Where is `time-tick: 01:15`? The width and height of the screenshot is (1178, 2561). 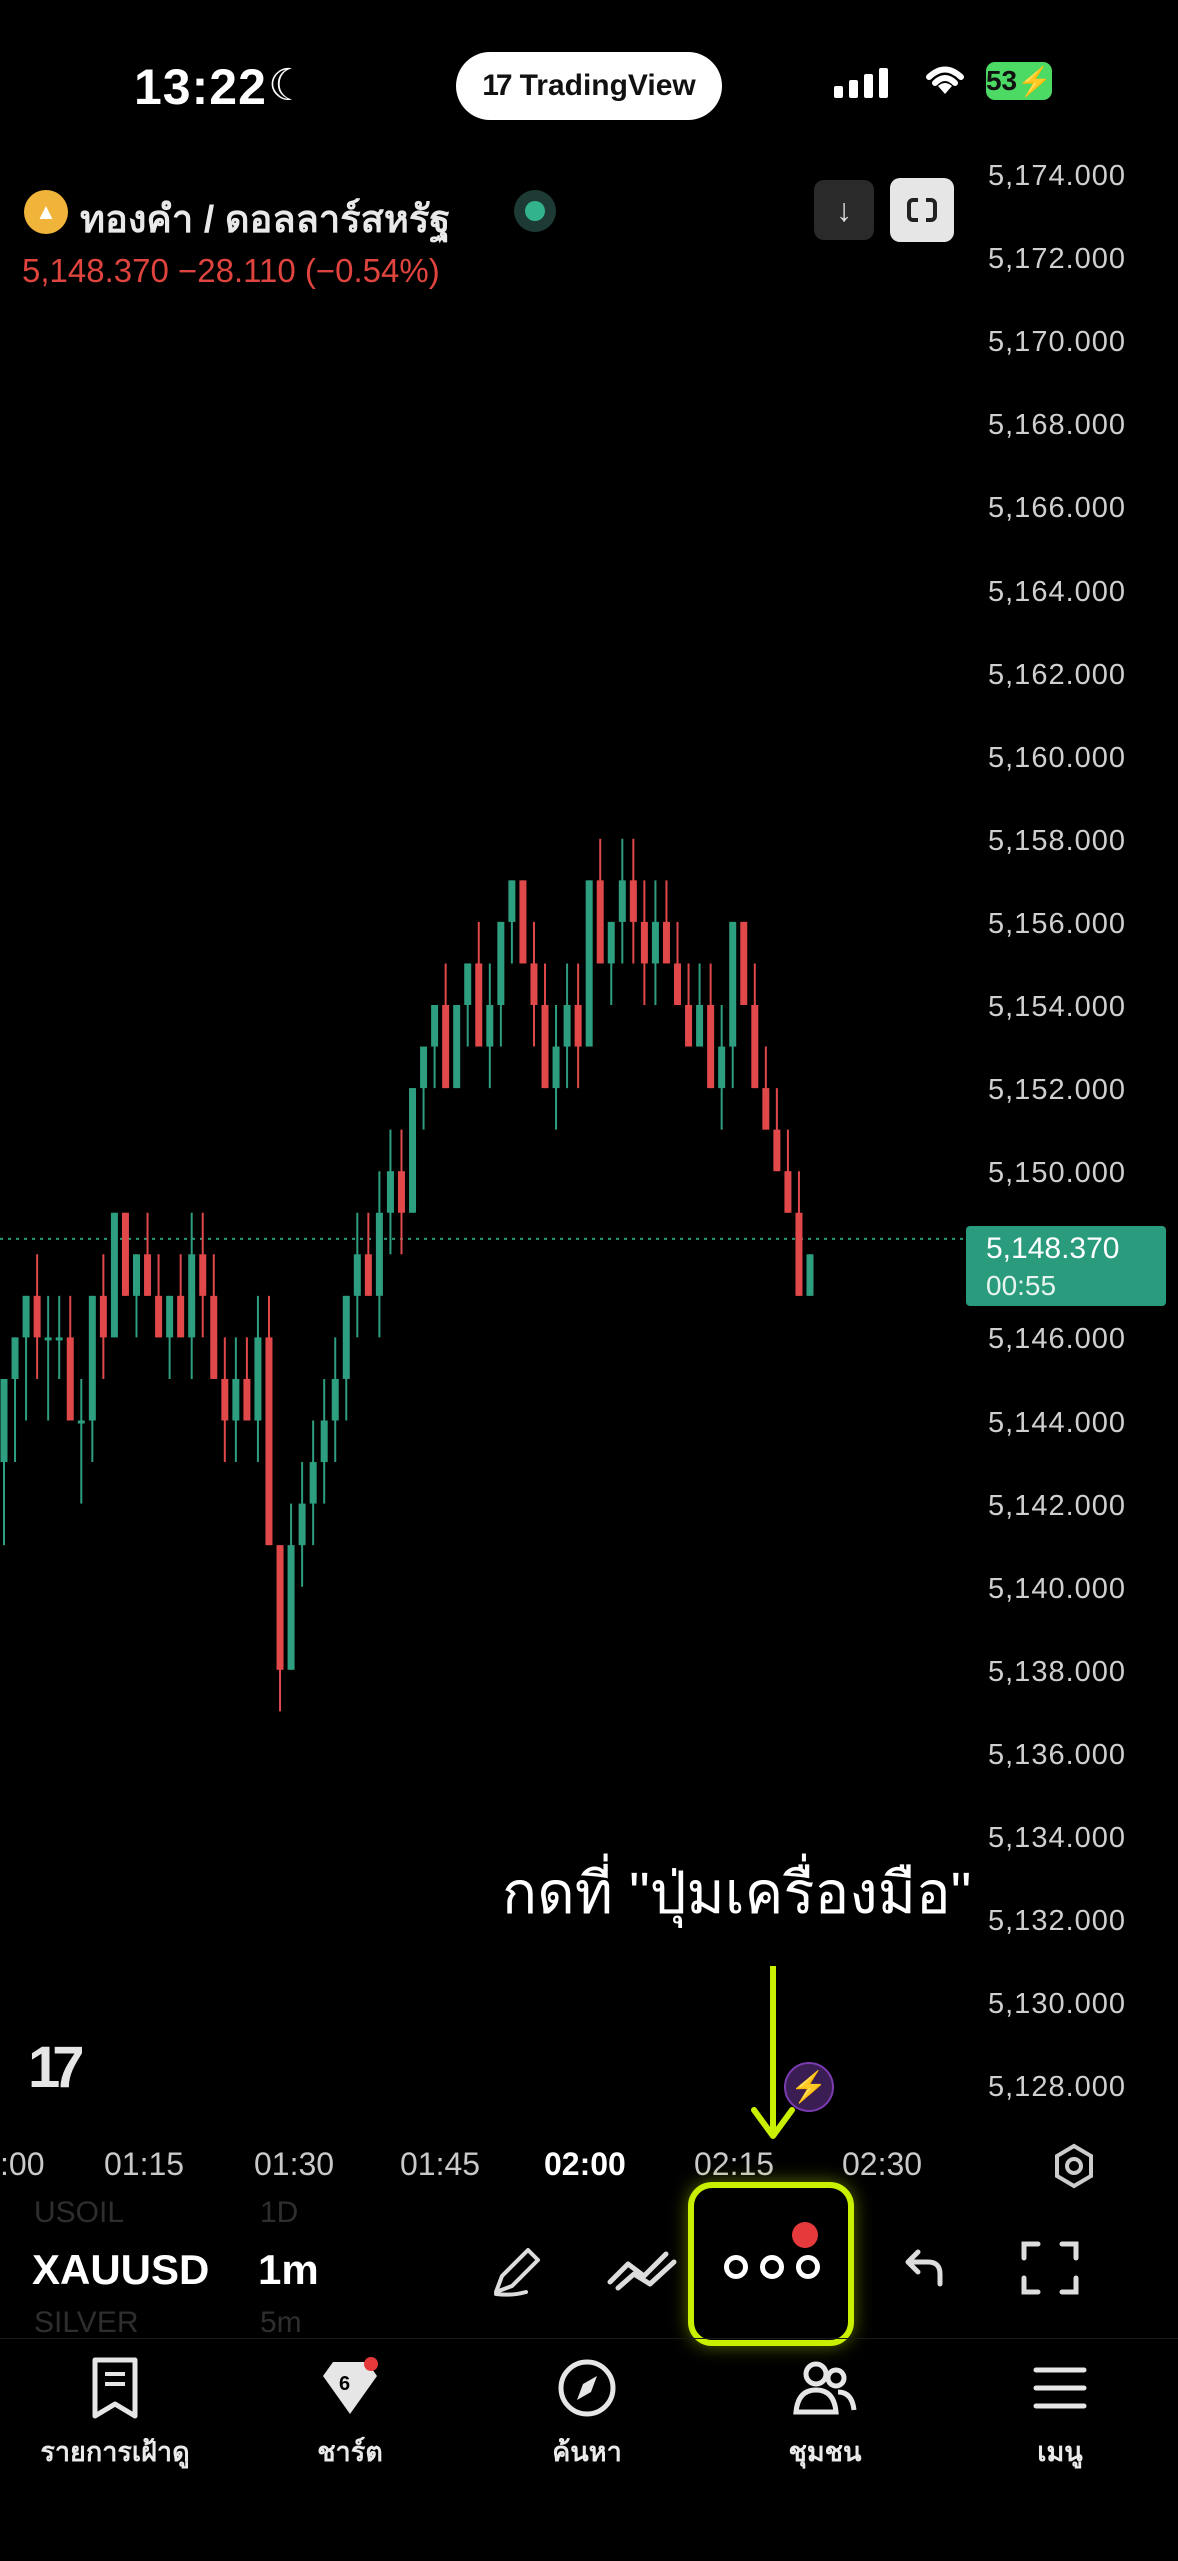 time-tick: 01:15 is located at coordinates (144, 2164).